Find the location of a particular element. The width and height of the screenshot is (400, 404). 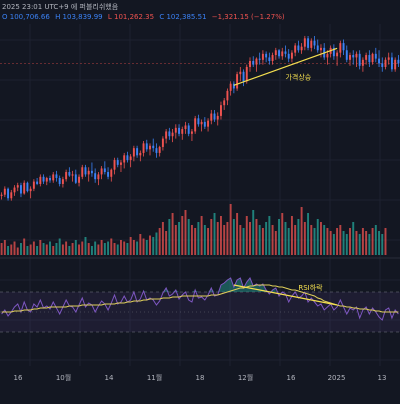

price-up-label: 가격상승 is located at coordinates (298, 76).